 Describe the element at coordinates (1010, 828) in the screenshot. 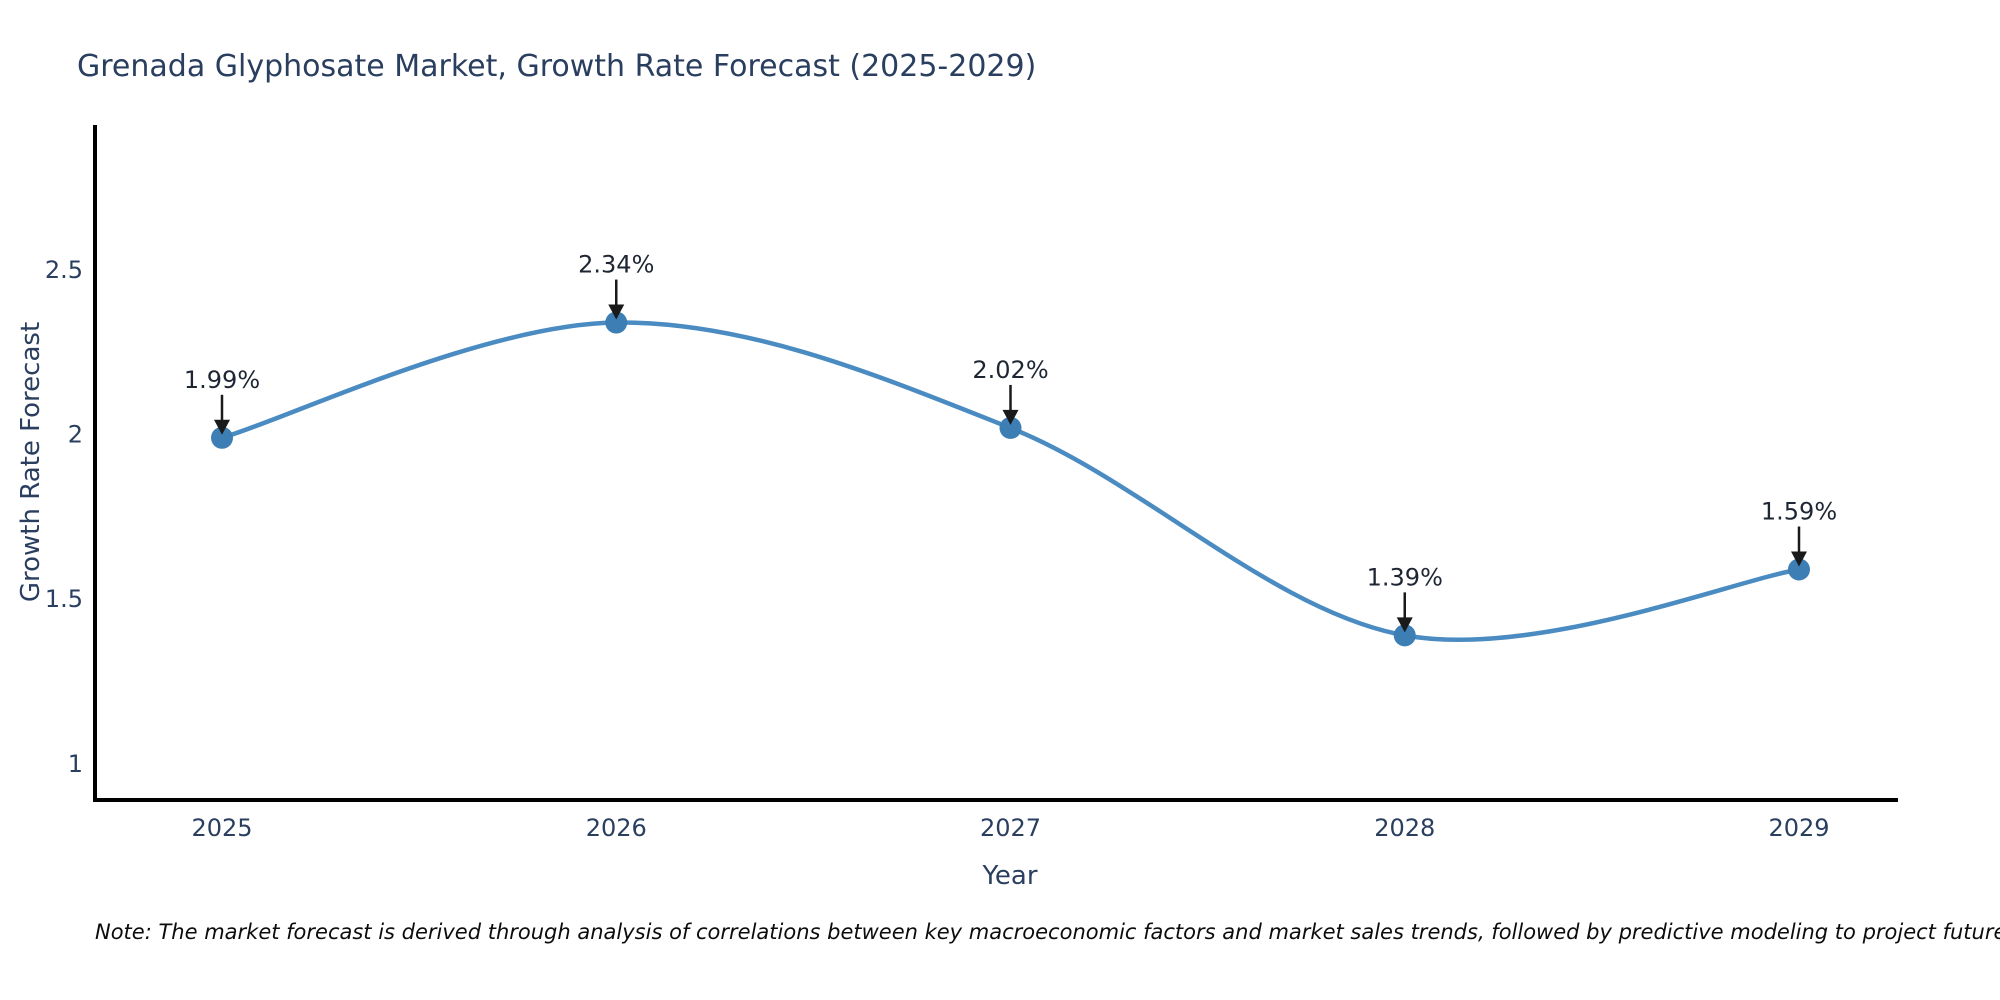

I see `x-tick-label: 2027` at that location.